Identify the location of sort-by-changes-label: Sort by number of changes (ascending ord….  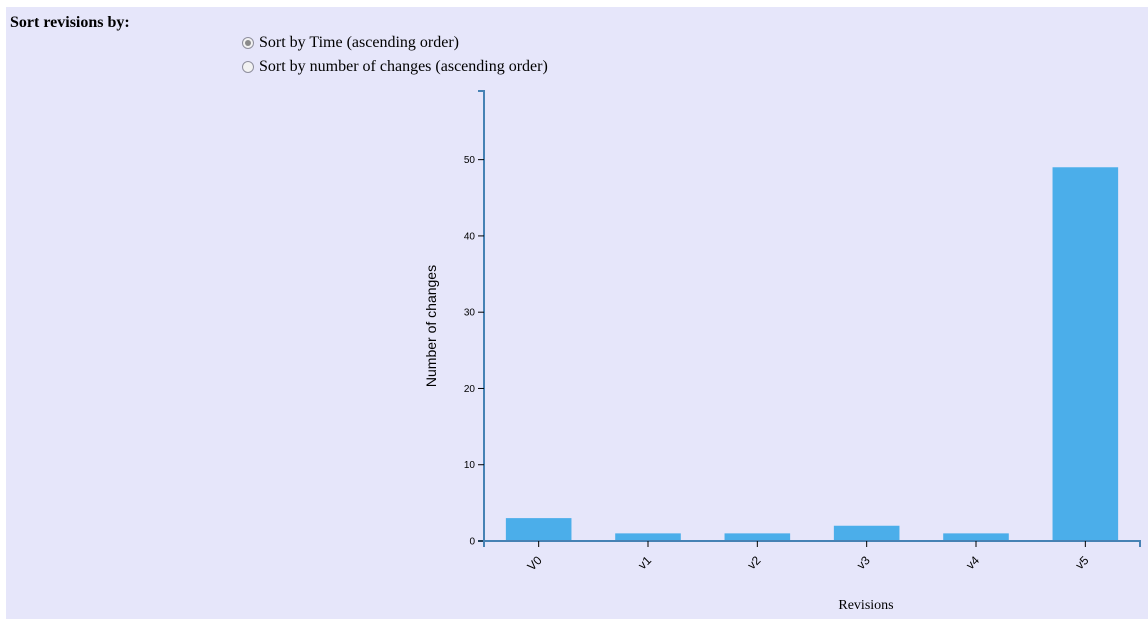
(403, 66).